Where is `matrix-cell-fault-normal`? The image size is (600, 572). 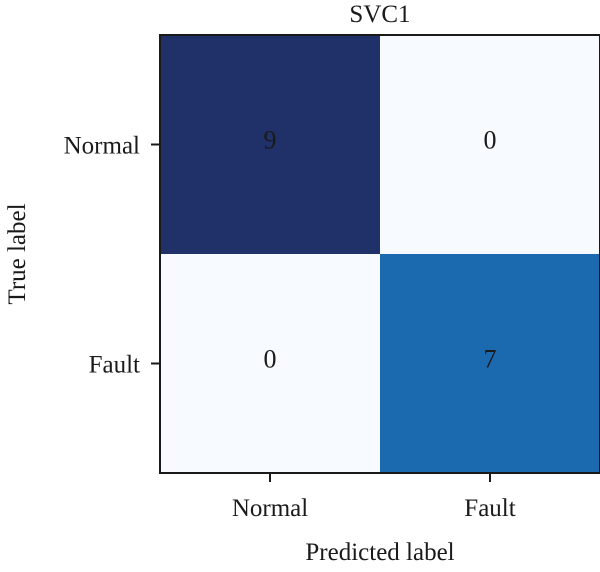
matrix-cell-fault-normal is located at coordinates (270, 363).